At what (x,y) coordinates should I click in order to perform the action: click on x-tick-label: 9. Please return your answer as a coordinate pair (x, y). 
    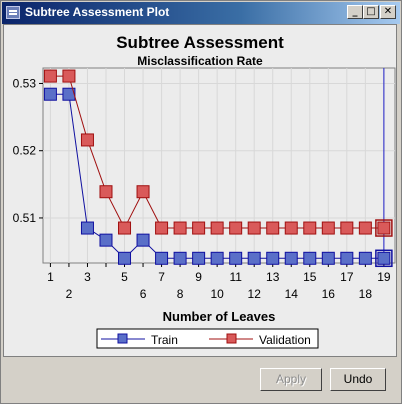
    Looking at the image, I should click on (198, 277).